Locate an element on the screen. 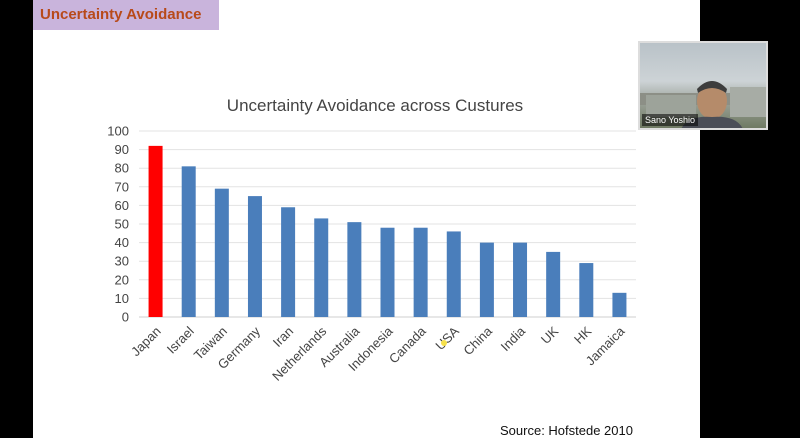 This screenshot has height=438, width=800. y-tick-label: 10 is located at coordinates (122, 298).